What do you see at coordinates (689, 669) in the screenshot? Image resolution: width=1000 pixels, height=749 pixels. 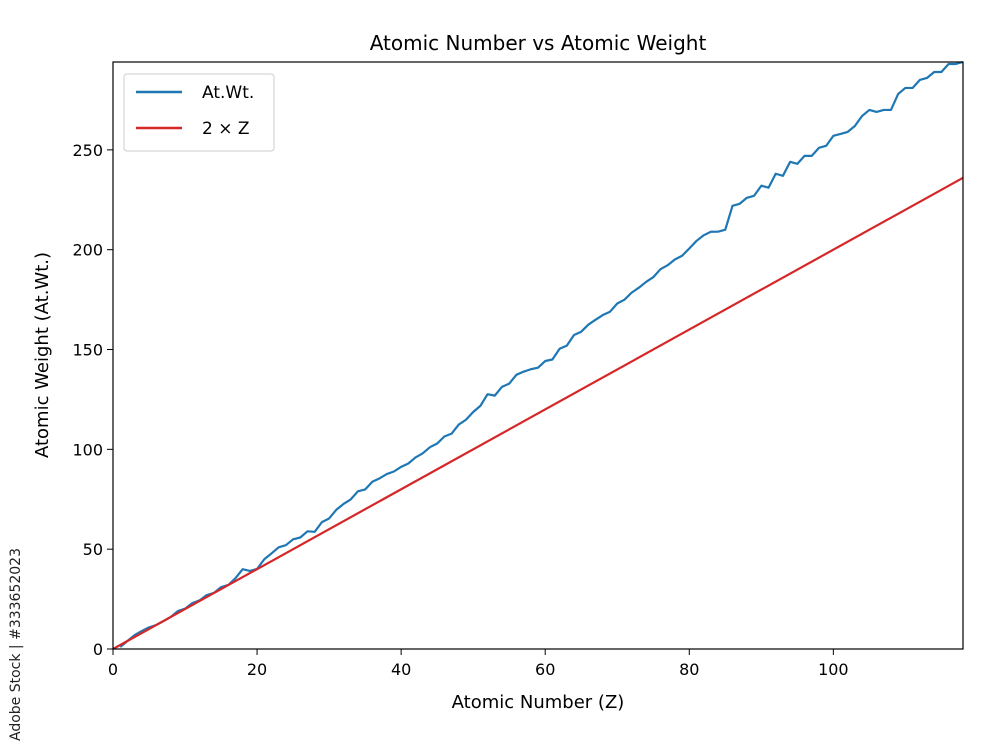 I see `x-tick-label-4: 80` at bounding box center [689, 669].